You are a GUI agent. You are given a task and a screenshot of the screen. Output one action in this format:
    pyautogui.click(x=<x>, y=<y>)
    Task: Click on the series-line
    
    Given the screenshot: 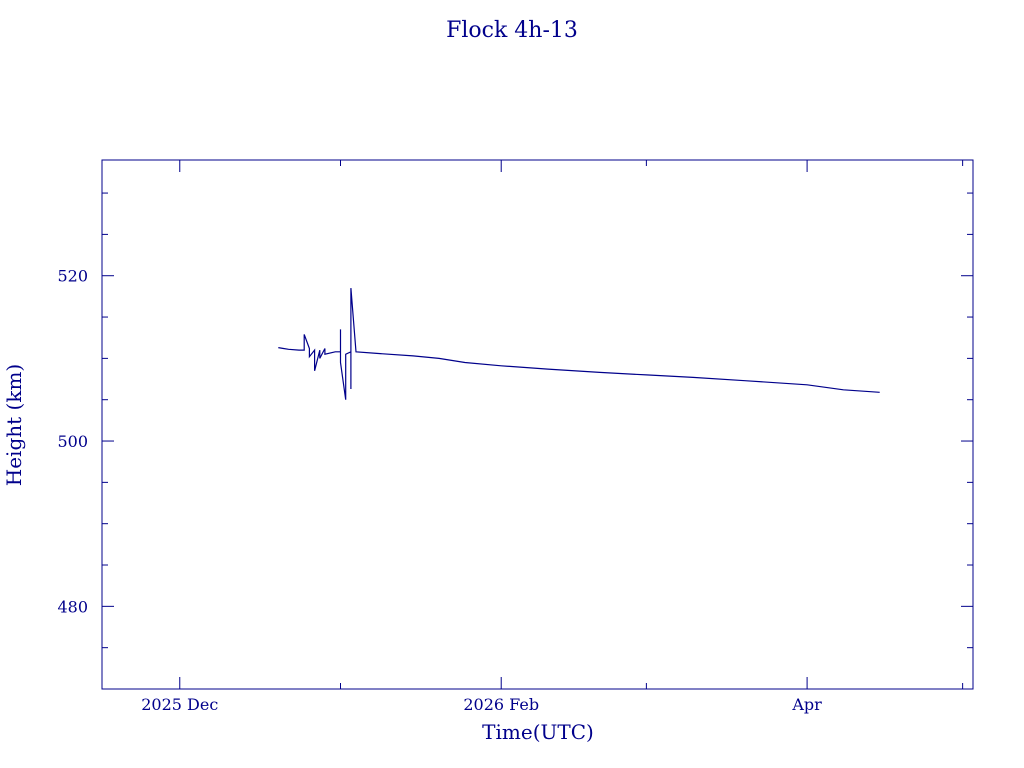 What is the action you would take?
    pyautogui.click(x=579, y=344)
    